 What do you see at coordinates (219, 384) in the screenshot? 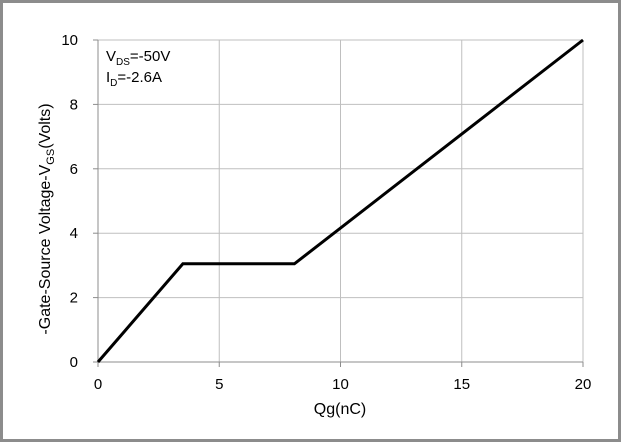
I see `x-tick-label: 5` at bounding box center [219, 384].